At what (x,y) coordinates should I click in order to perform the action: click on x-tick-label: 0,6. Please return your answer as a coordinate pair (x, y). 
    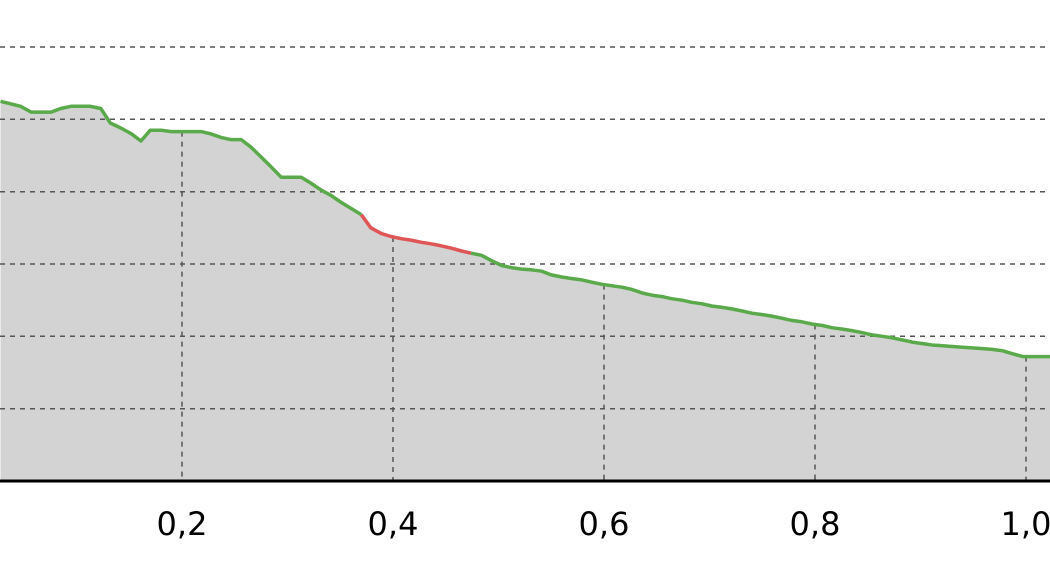
    Looking at the image, I should click on (604, 524).